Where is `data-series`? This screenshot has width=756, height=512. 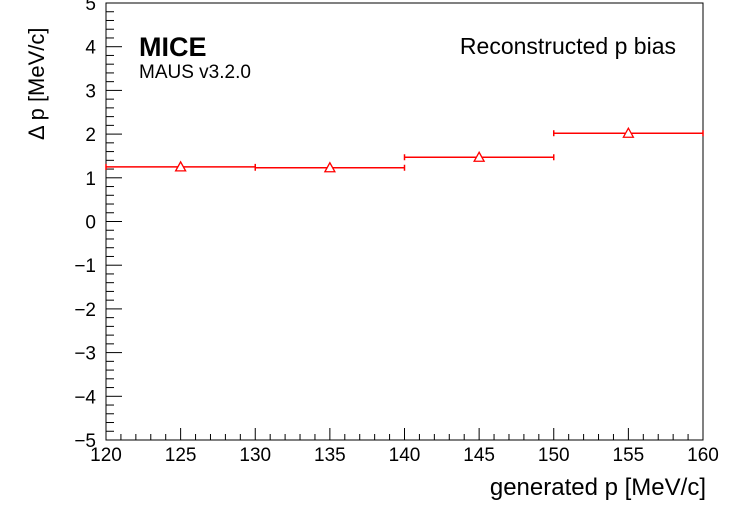 data-series is located at coordinates (404, 149).